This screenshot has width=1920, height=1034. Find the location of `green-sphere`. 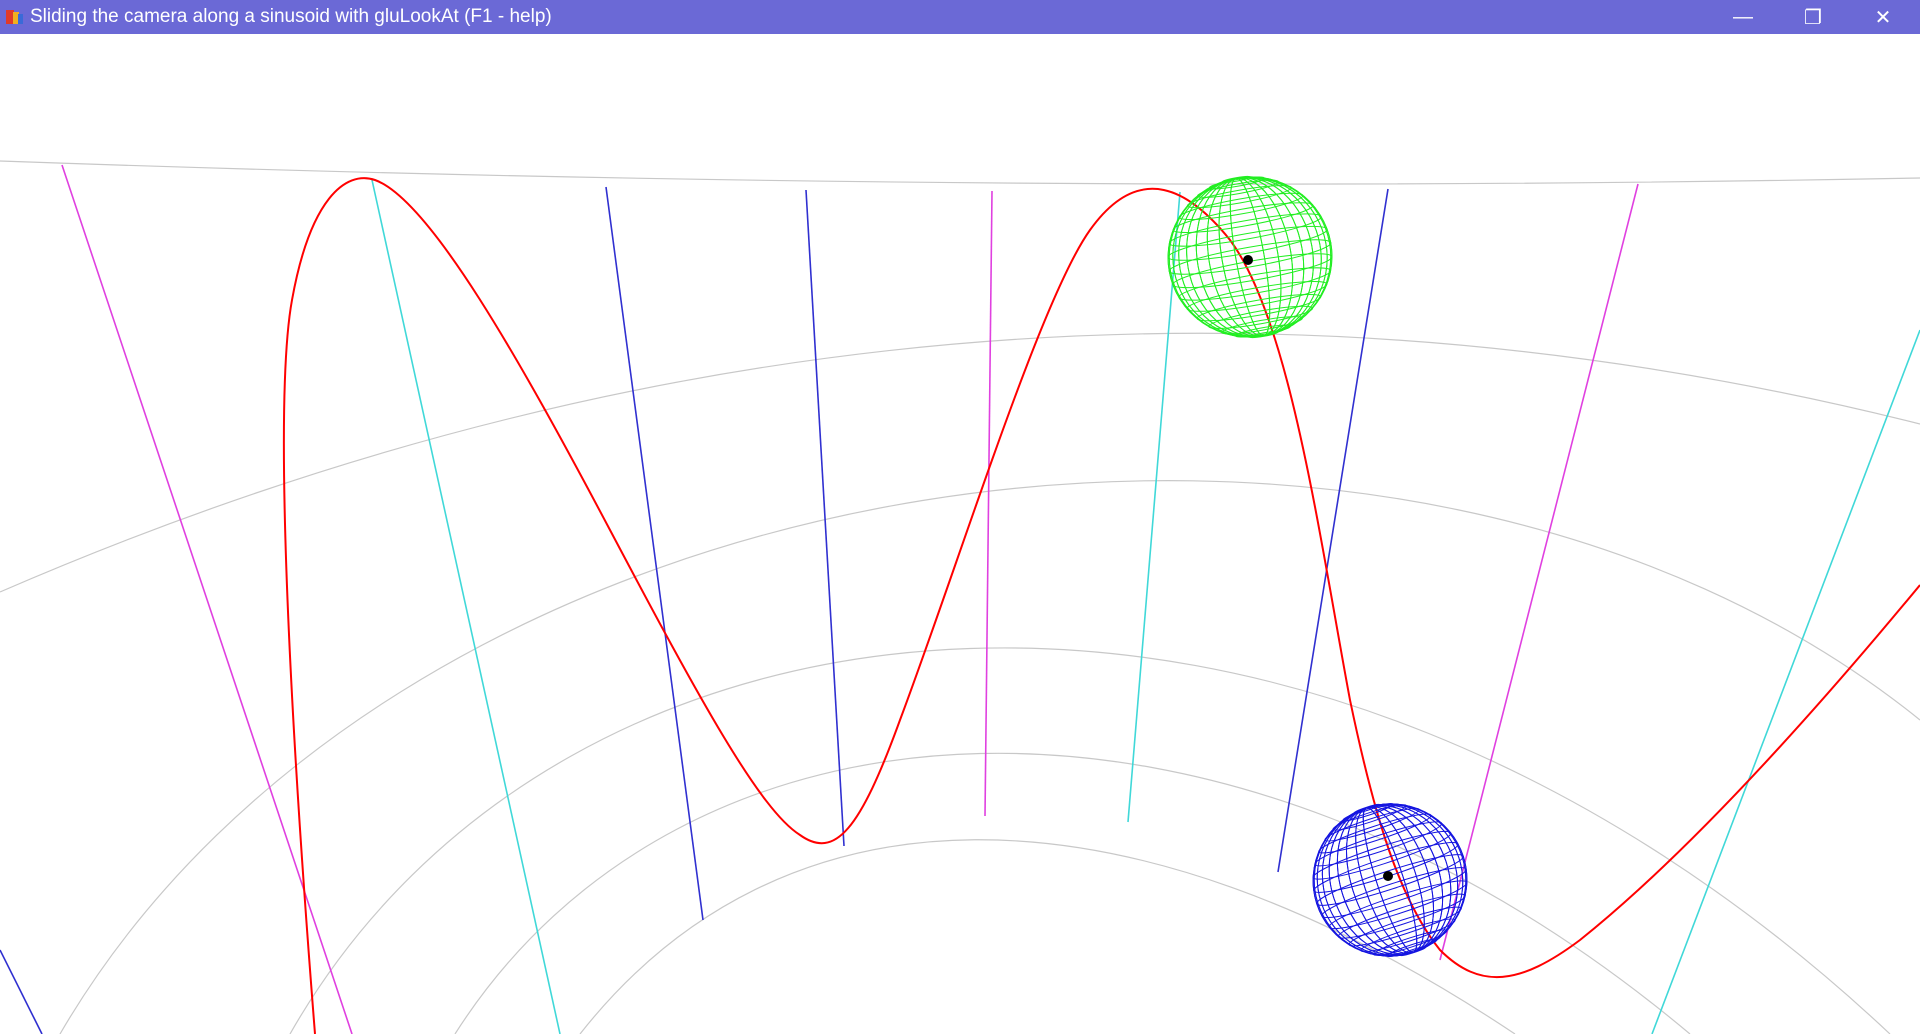

green-sphere is located at coordinates (1250, 257).